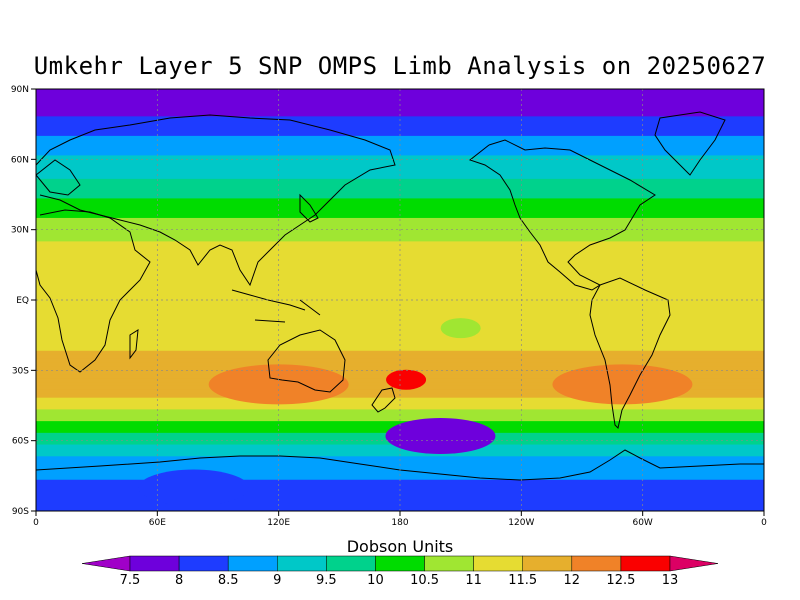 This screenshot has height=600, width=800. Describe the element at coordinates (694, 563) in the screenshot. I see `colorbar-max-arrow` at that location.